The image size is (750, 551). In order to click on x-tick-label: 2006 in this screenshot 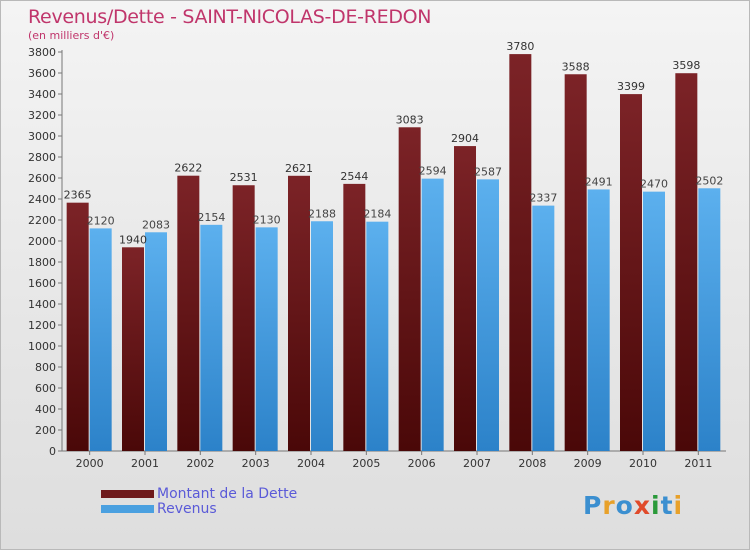, I will do `click(422, 463)`.